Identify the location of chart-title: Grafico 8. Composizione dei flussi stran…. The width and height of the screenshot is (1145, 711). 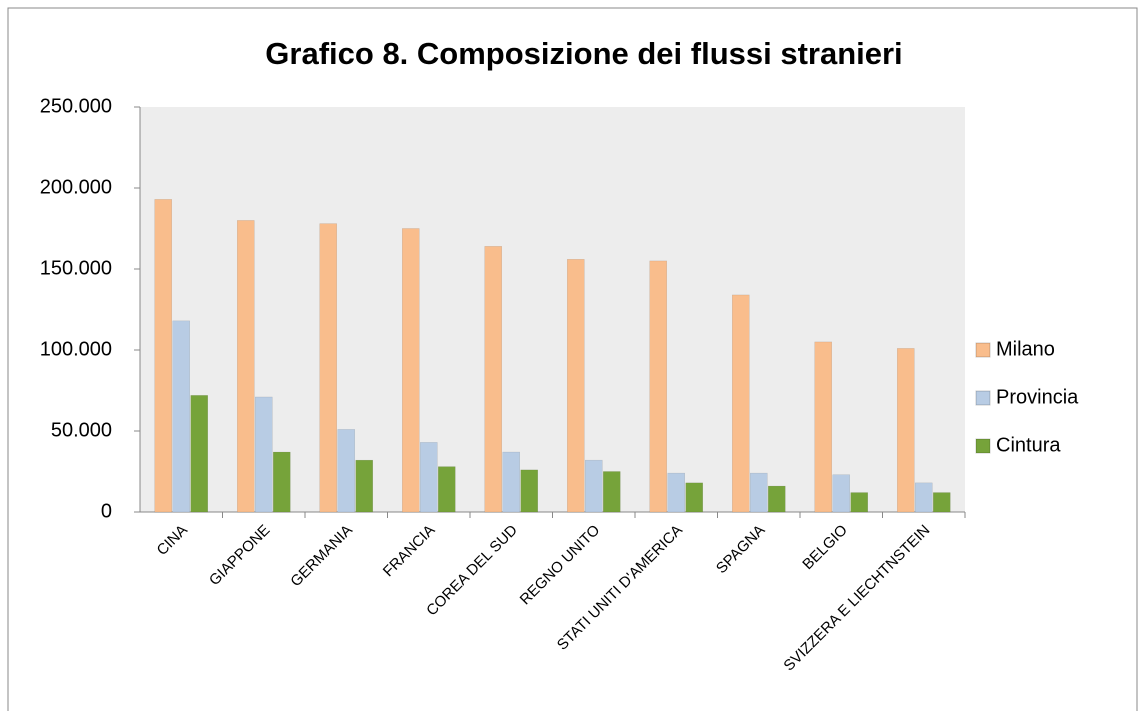
(583, 53).